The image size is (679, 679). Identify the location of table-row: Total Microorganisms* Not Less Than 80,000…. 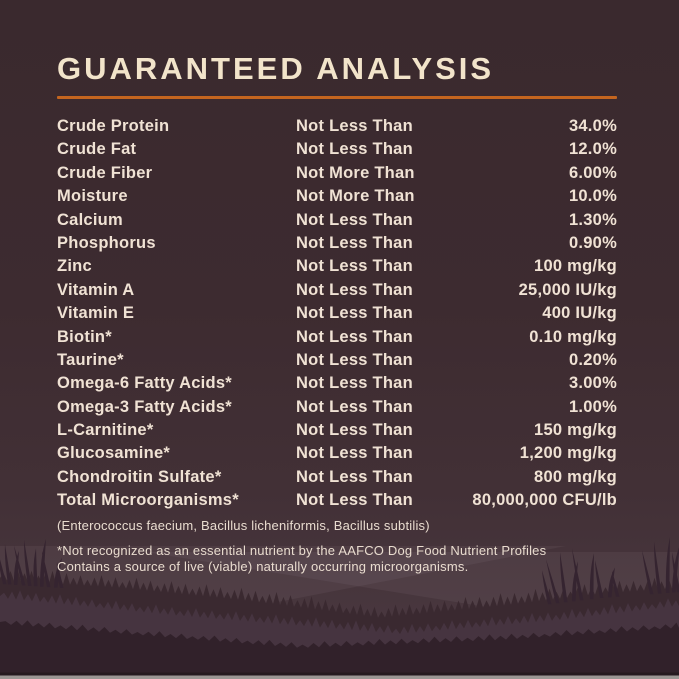
(337, 500).